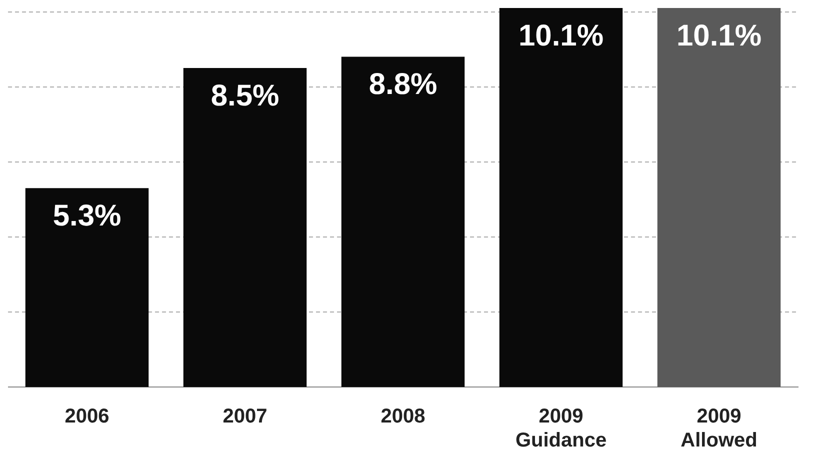 This screenshot has height=473, width=818. What do you see at coordinates (561, 429) in the screenshot?
I see `x-tick-label: 2009 Guidance` at bounding box center [561, 429].